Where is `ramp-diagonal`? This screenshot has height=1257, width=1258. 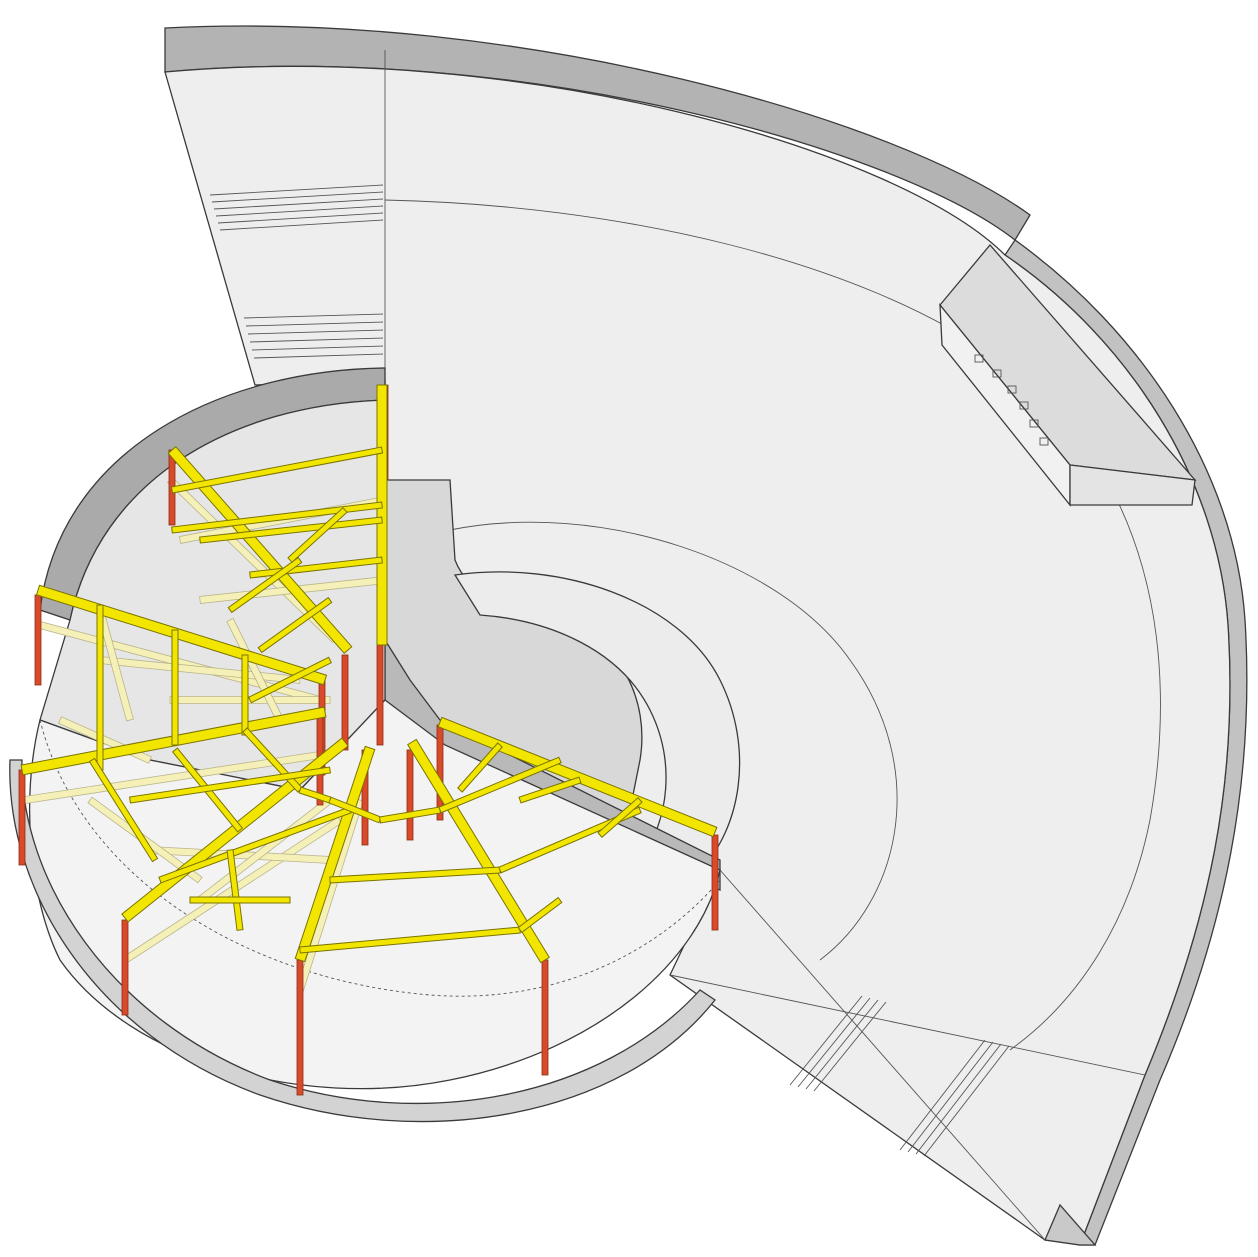
ramp-diagonal is located at coordinates (882, 1055).